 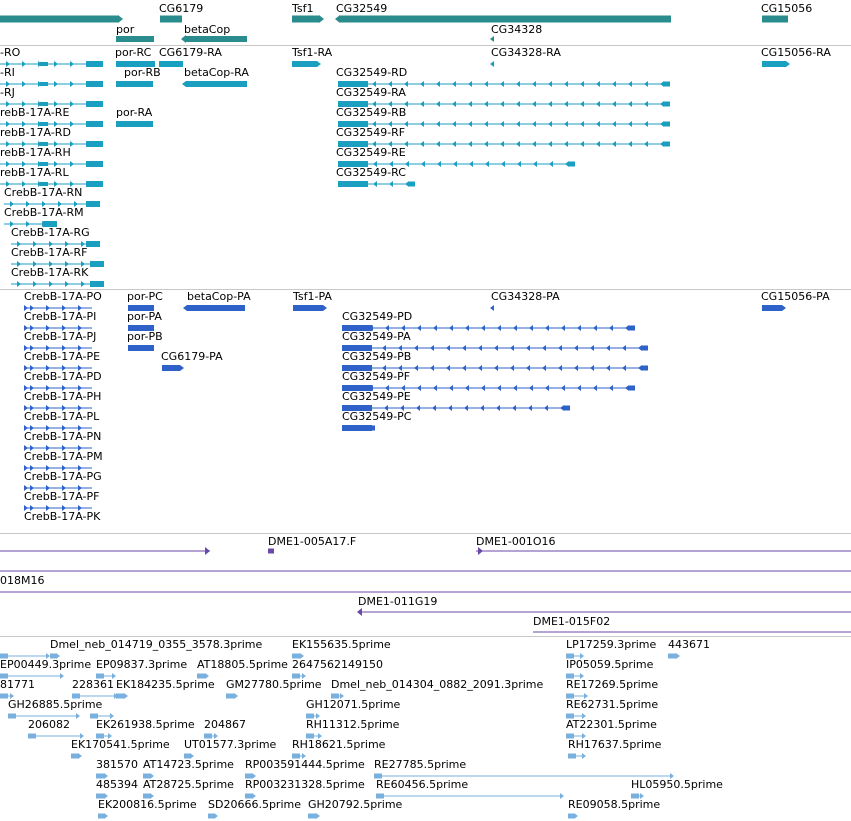 What do you see at coordinates (312, 52) in the screenshot?
I see `transcript-label: Tsf1-RA` at bounding box center [312, 52].